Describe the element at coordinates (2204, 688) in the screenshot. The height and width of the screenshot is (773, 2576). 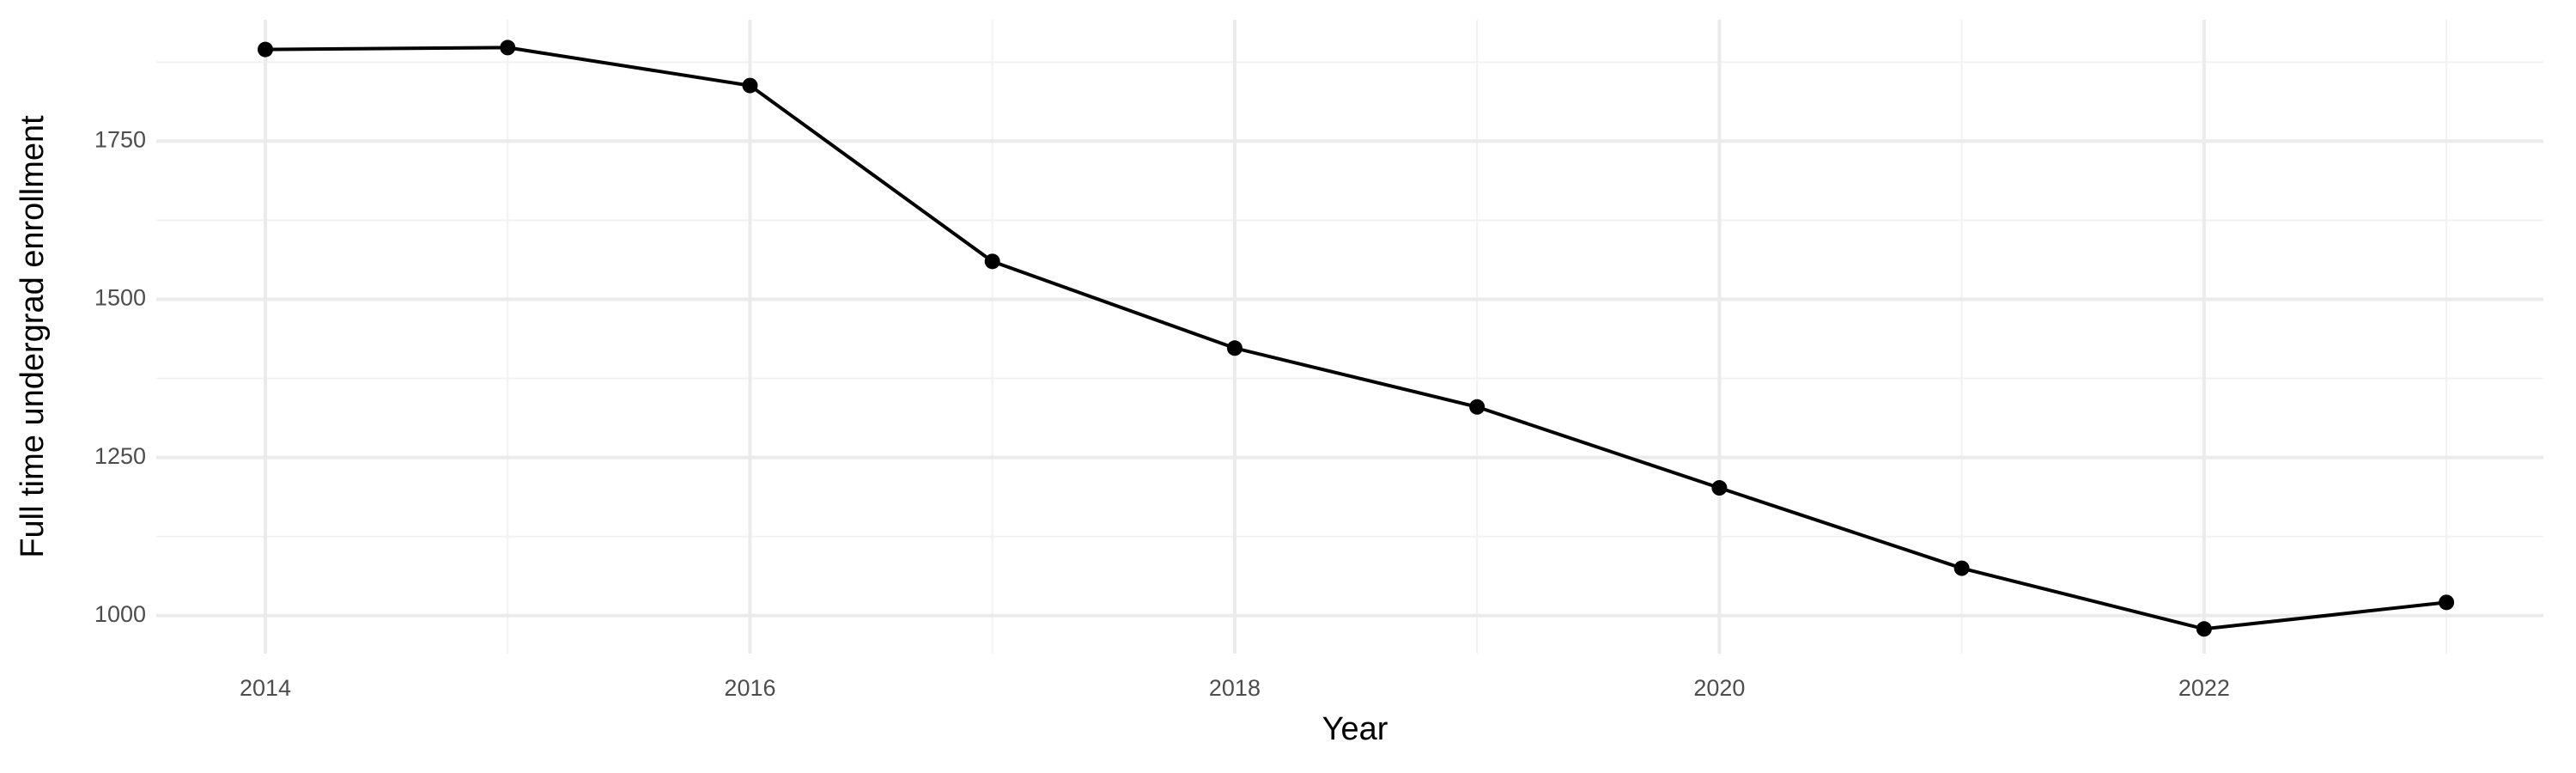
I see `x-tick-label: 2022` at that location.